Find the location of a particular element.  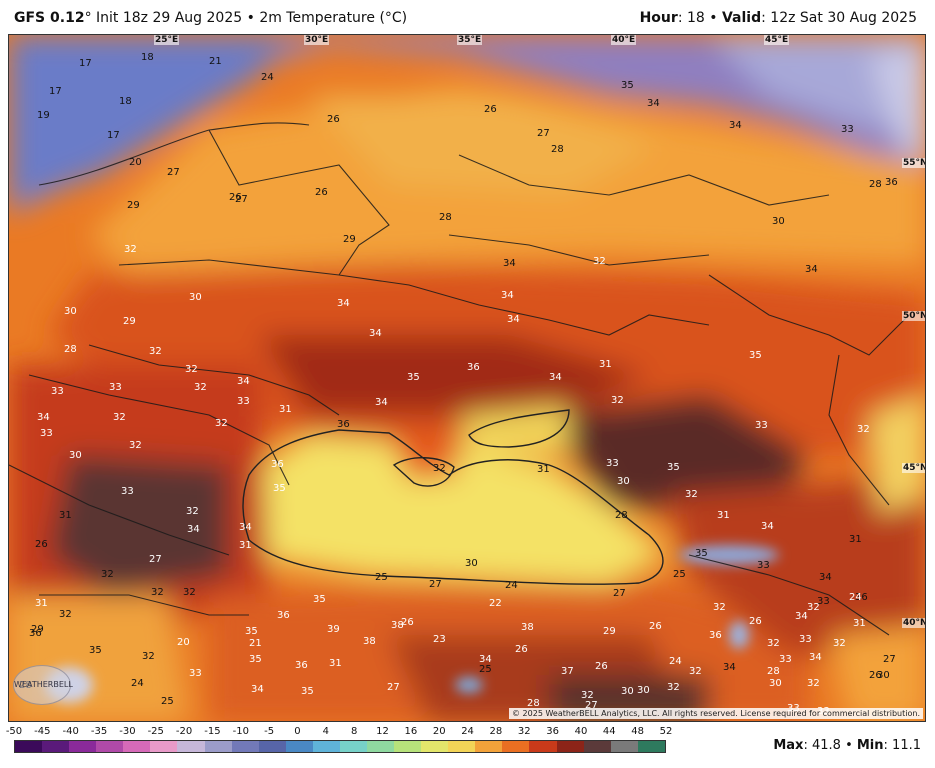

colorbar-tick: -30 is located at coordinates (127, 731).